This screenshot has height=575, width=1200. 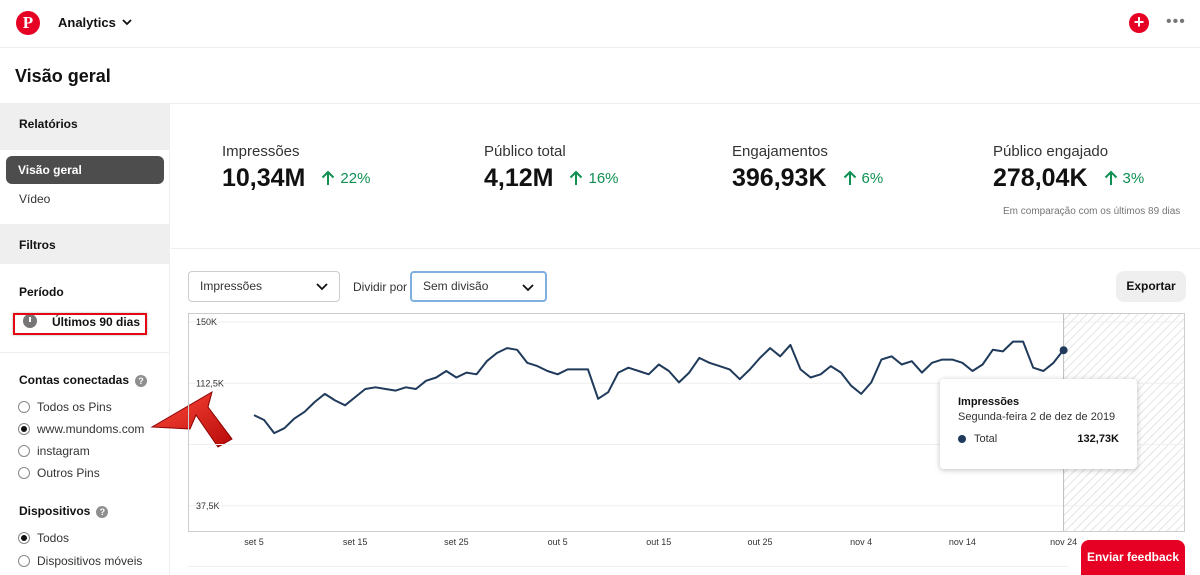 I want to click on tooltip-series: Total, so click(x=986, y=439).